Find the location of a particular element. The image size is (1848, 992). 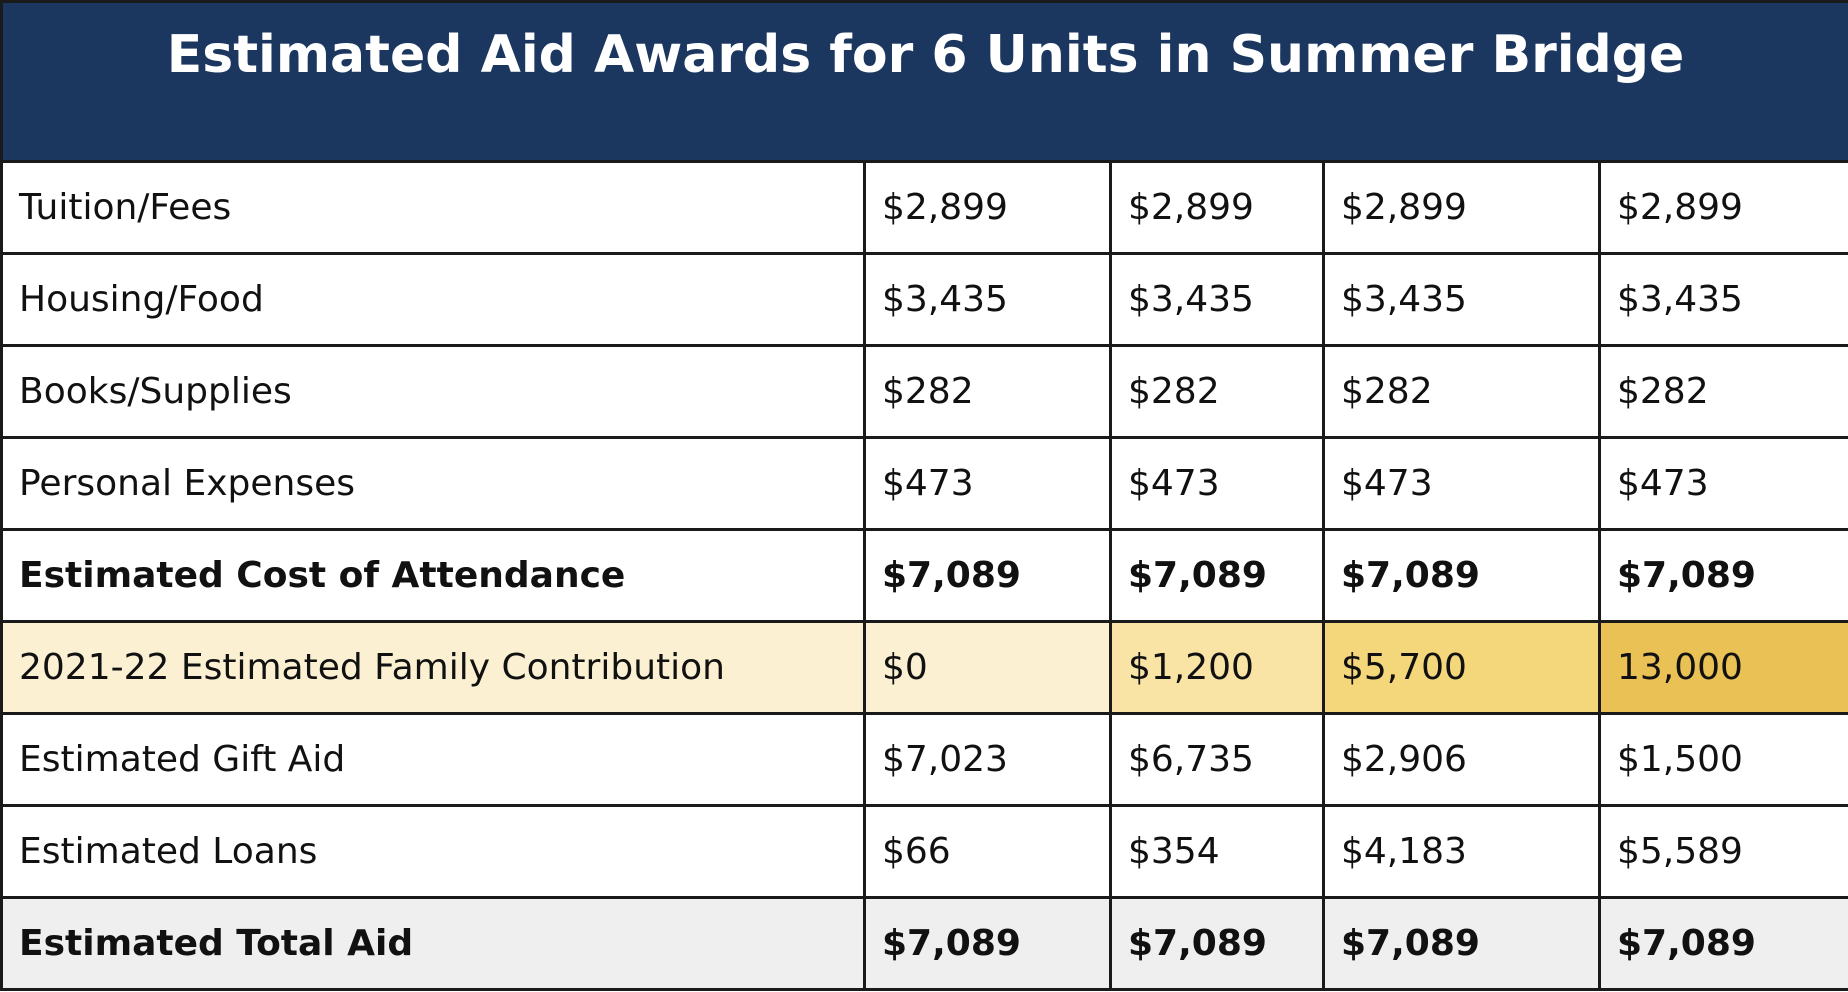

cell-value: $6,735 is located at coordinates (1217, 759).